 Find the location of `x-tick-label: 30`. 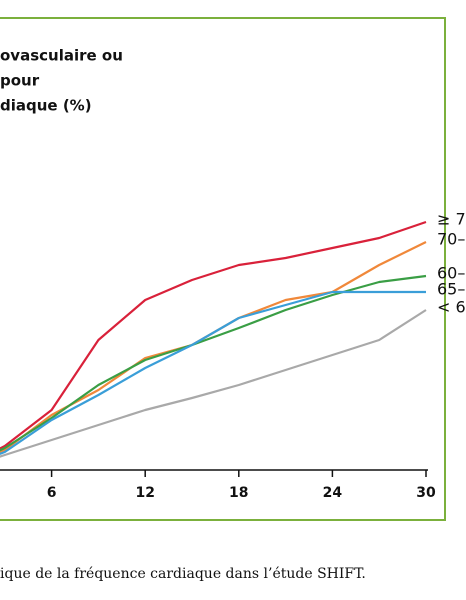

x-tick-label: 30 is located at coordinates (426, 493).